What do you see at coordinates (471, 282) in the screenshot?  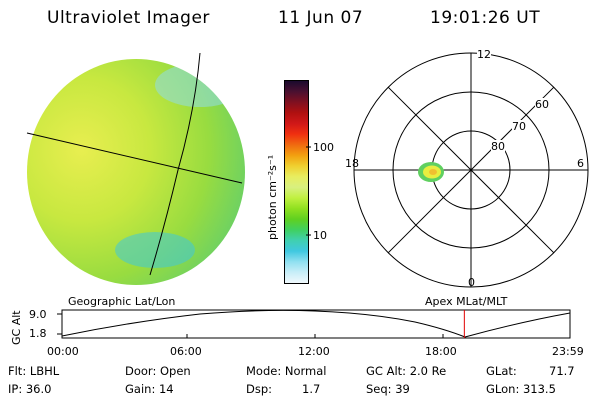 I see `clock-label-0: 0` at bounding box center [471, 282].